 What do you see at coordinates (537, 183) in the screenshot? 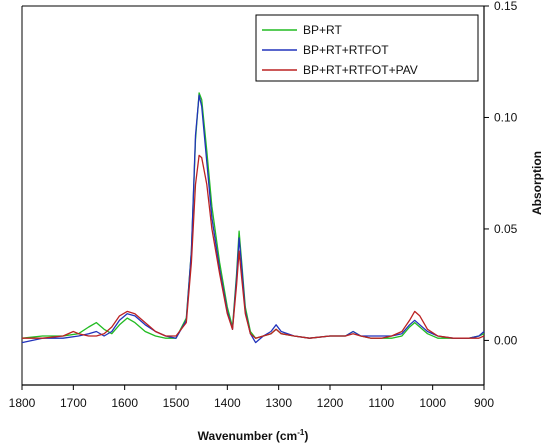
I see `y-axis-title: Absorption` at bounding box center [537, 183].